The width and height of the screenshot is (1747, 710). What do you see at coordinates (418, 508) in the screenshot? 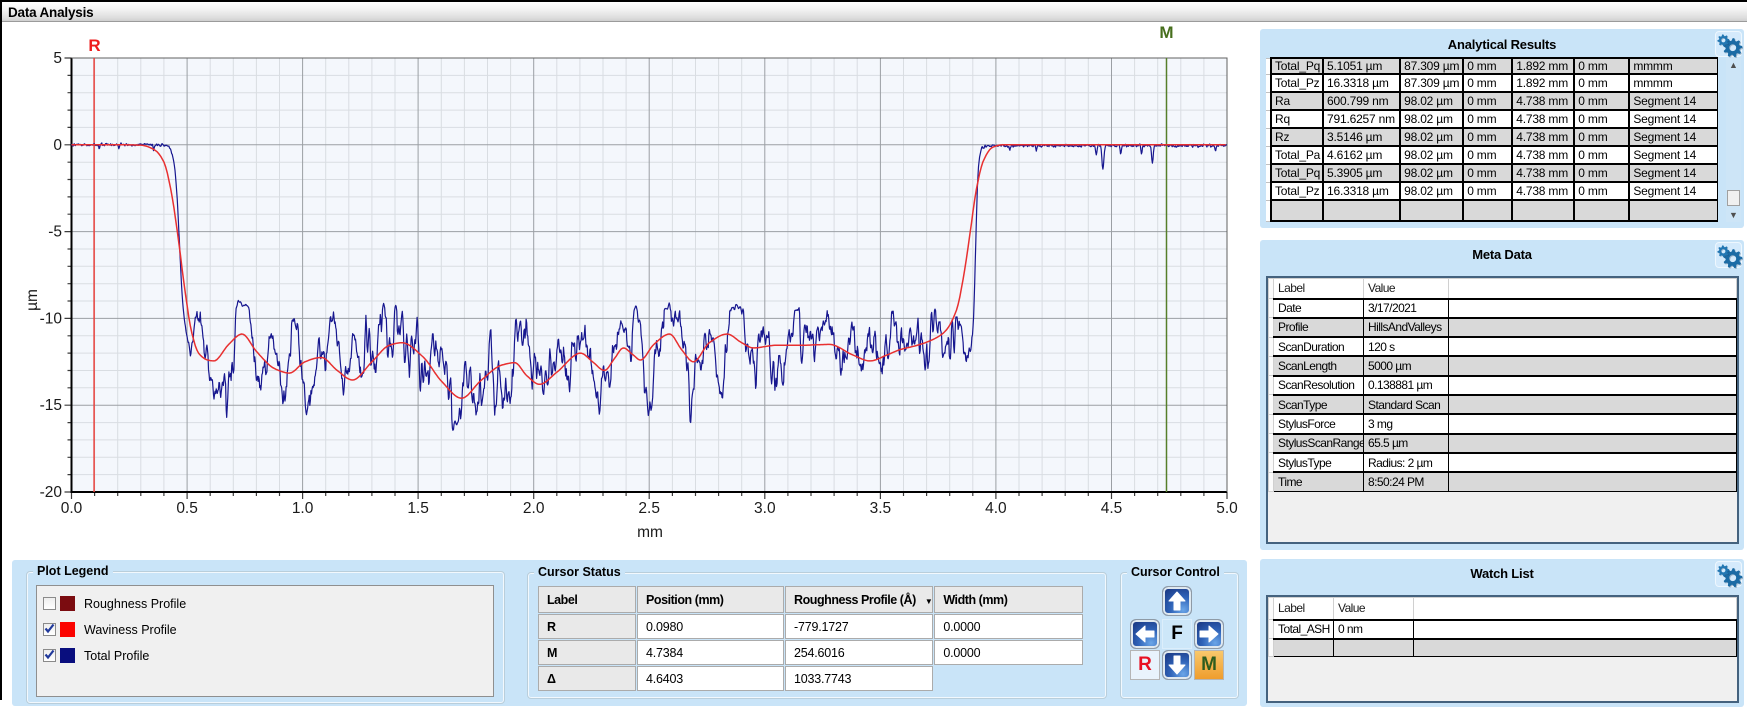
I see `svg-text: 1.5` at bounding box center [418, 508].